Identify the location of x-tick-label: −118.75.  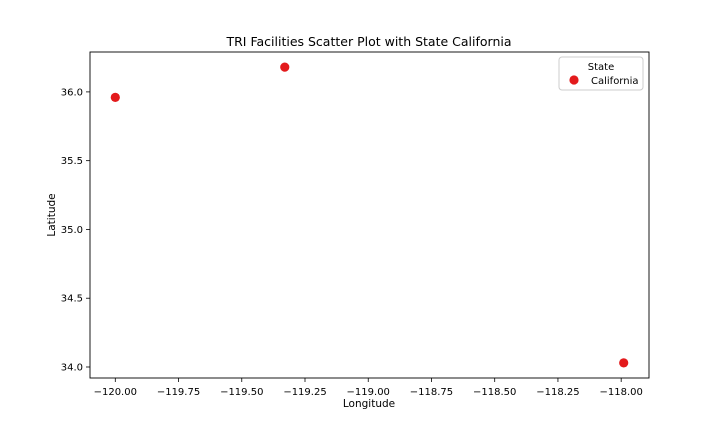
(431, 392).